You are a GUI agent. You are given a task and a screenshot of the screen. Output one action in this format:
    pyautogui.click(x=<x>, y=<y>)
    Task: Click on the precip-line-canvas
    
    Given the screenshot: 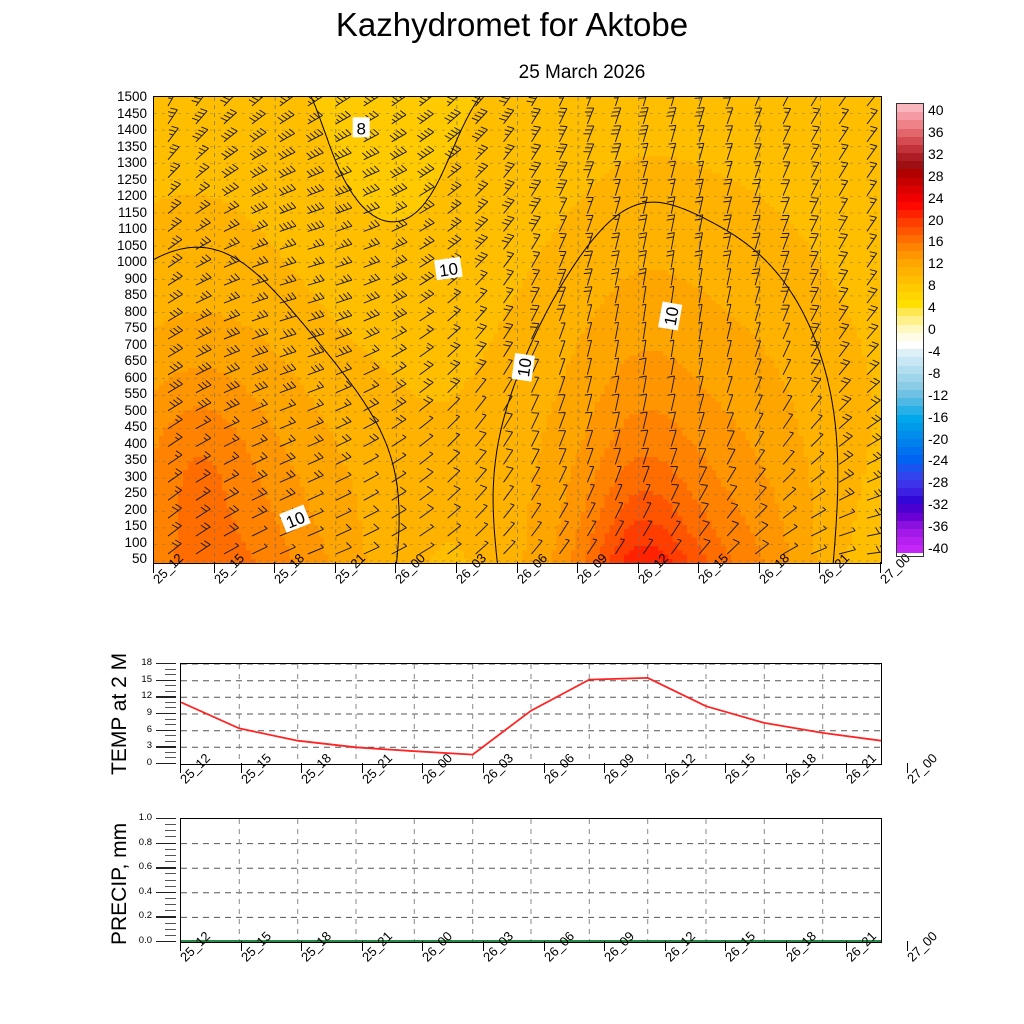 What is the action you would take?
    pyautogui.click(x=531, y=880)
    